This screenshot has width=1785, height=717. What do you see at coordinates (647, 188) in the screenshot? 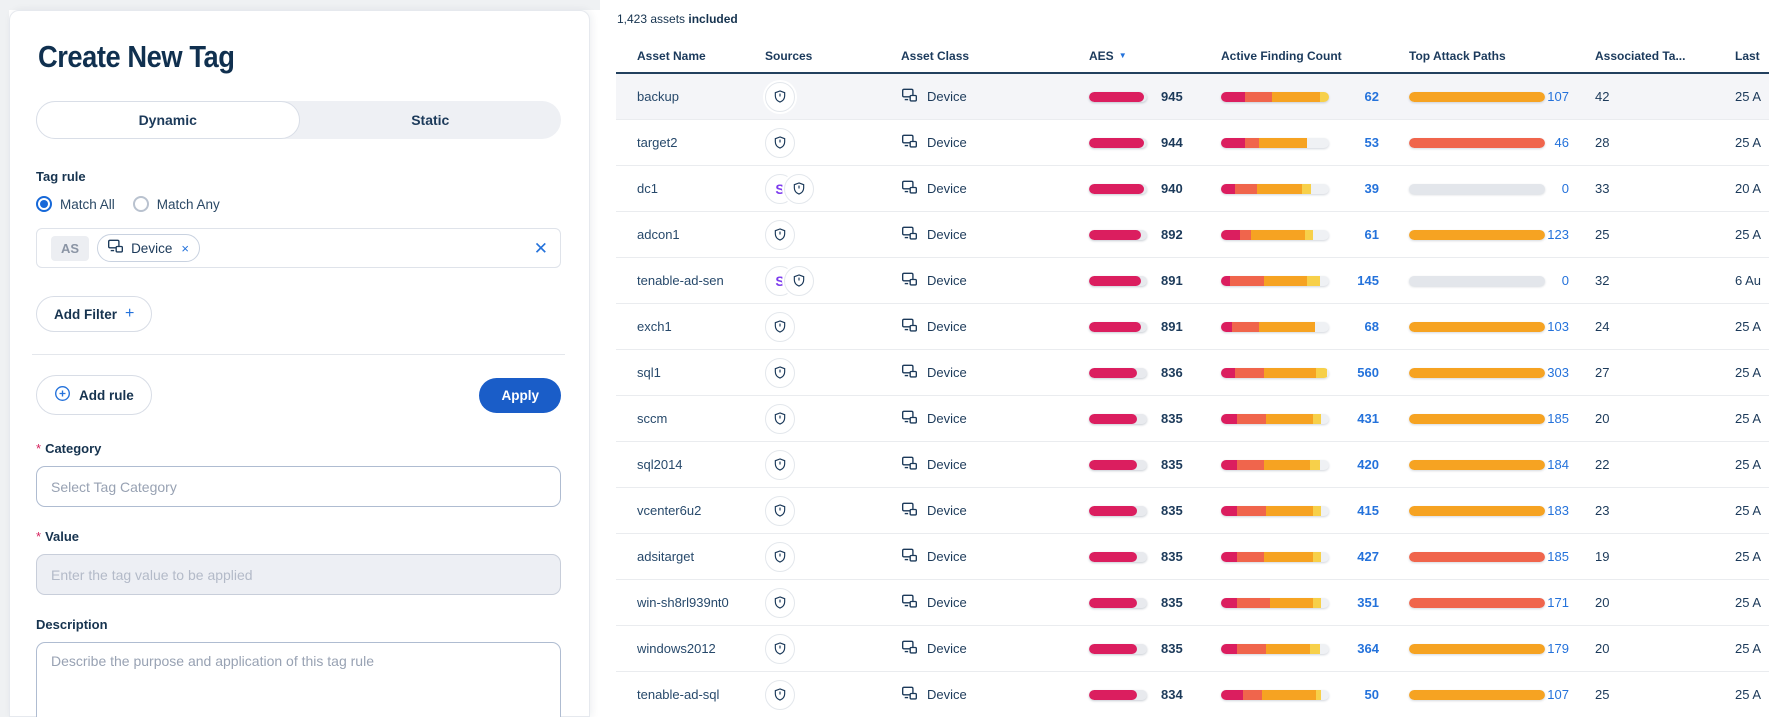
I see `asset-name: dc1` at bounding box center [647, 188].